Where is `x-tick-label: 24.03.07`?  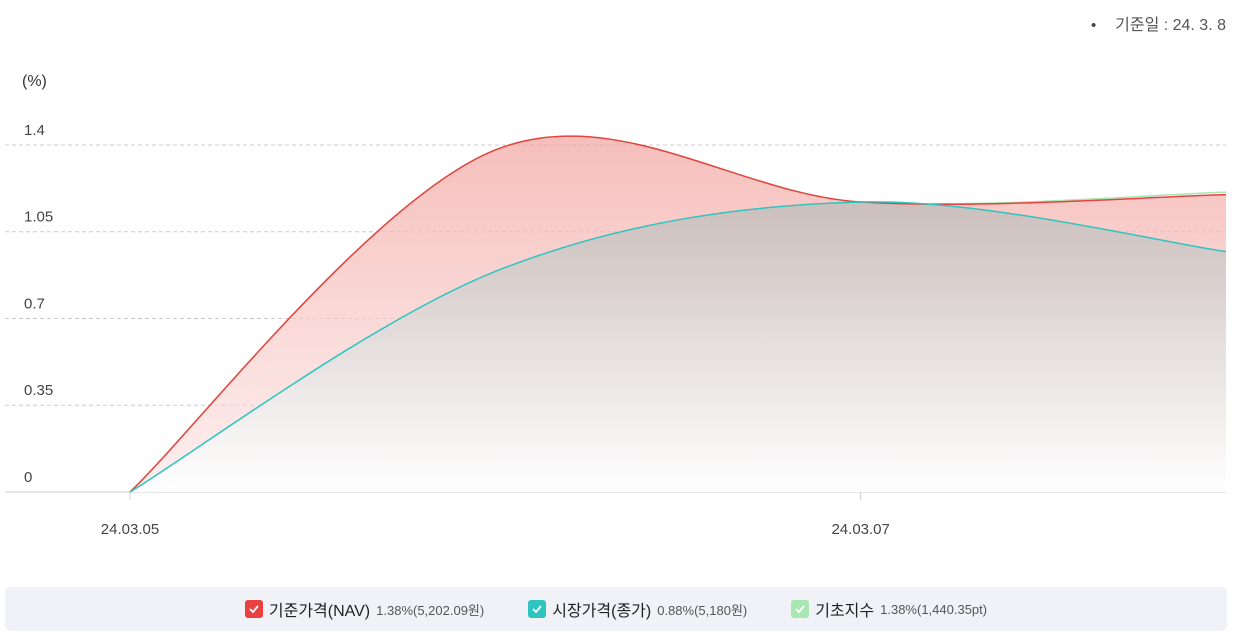 x-tick-label: 24.03.07 is located at coordinates (860, 529).